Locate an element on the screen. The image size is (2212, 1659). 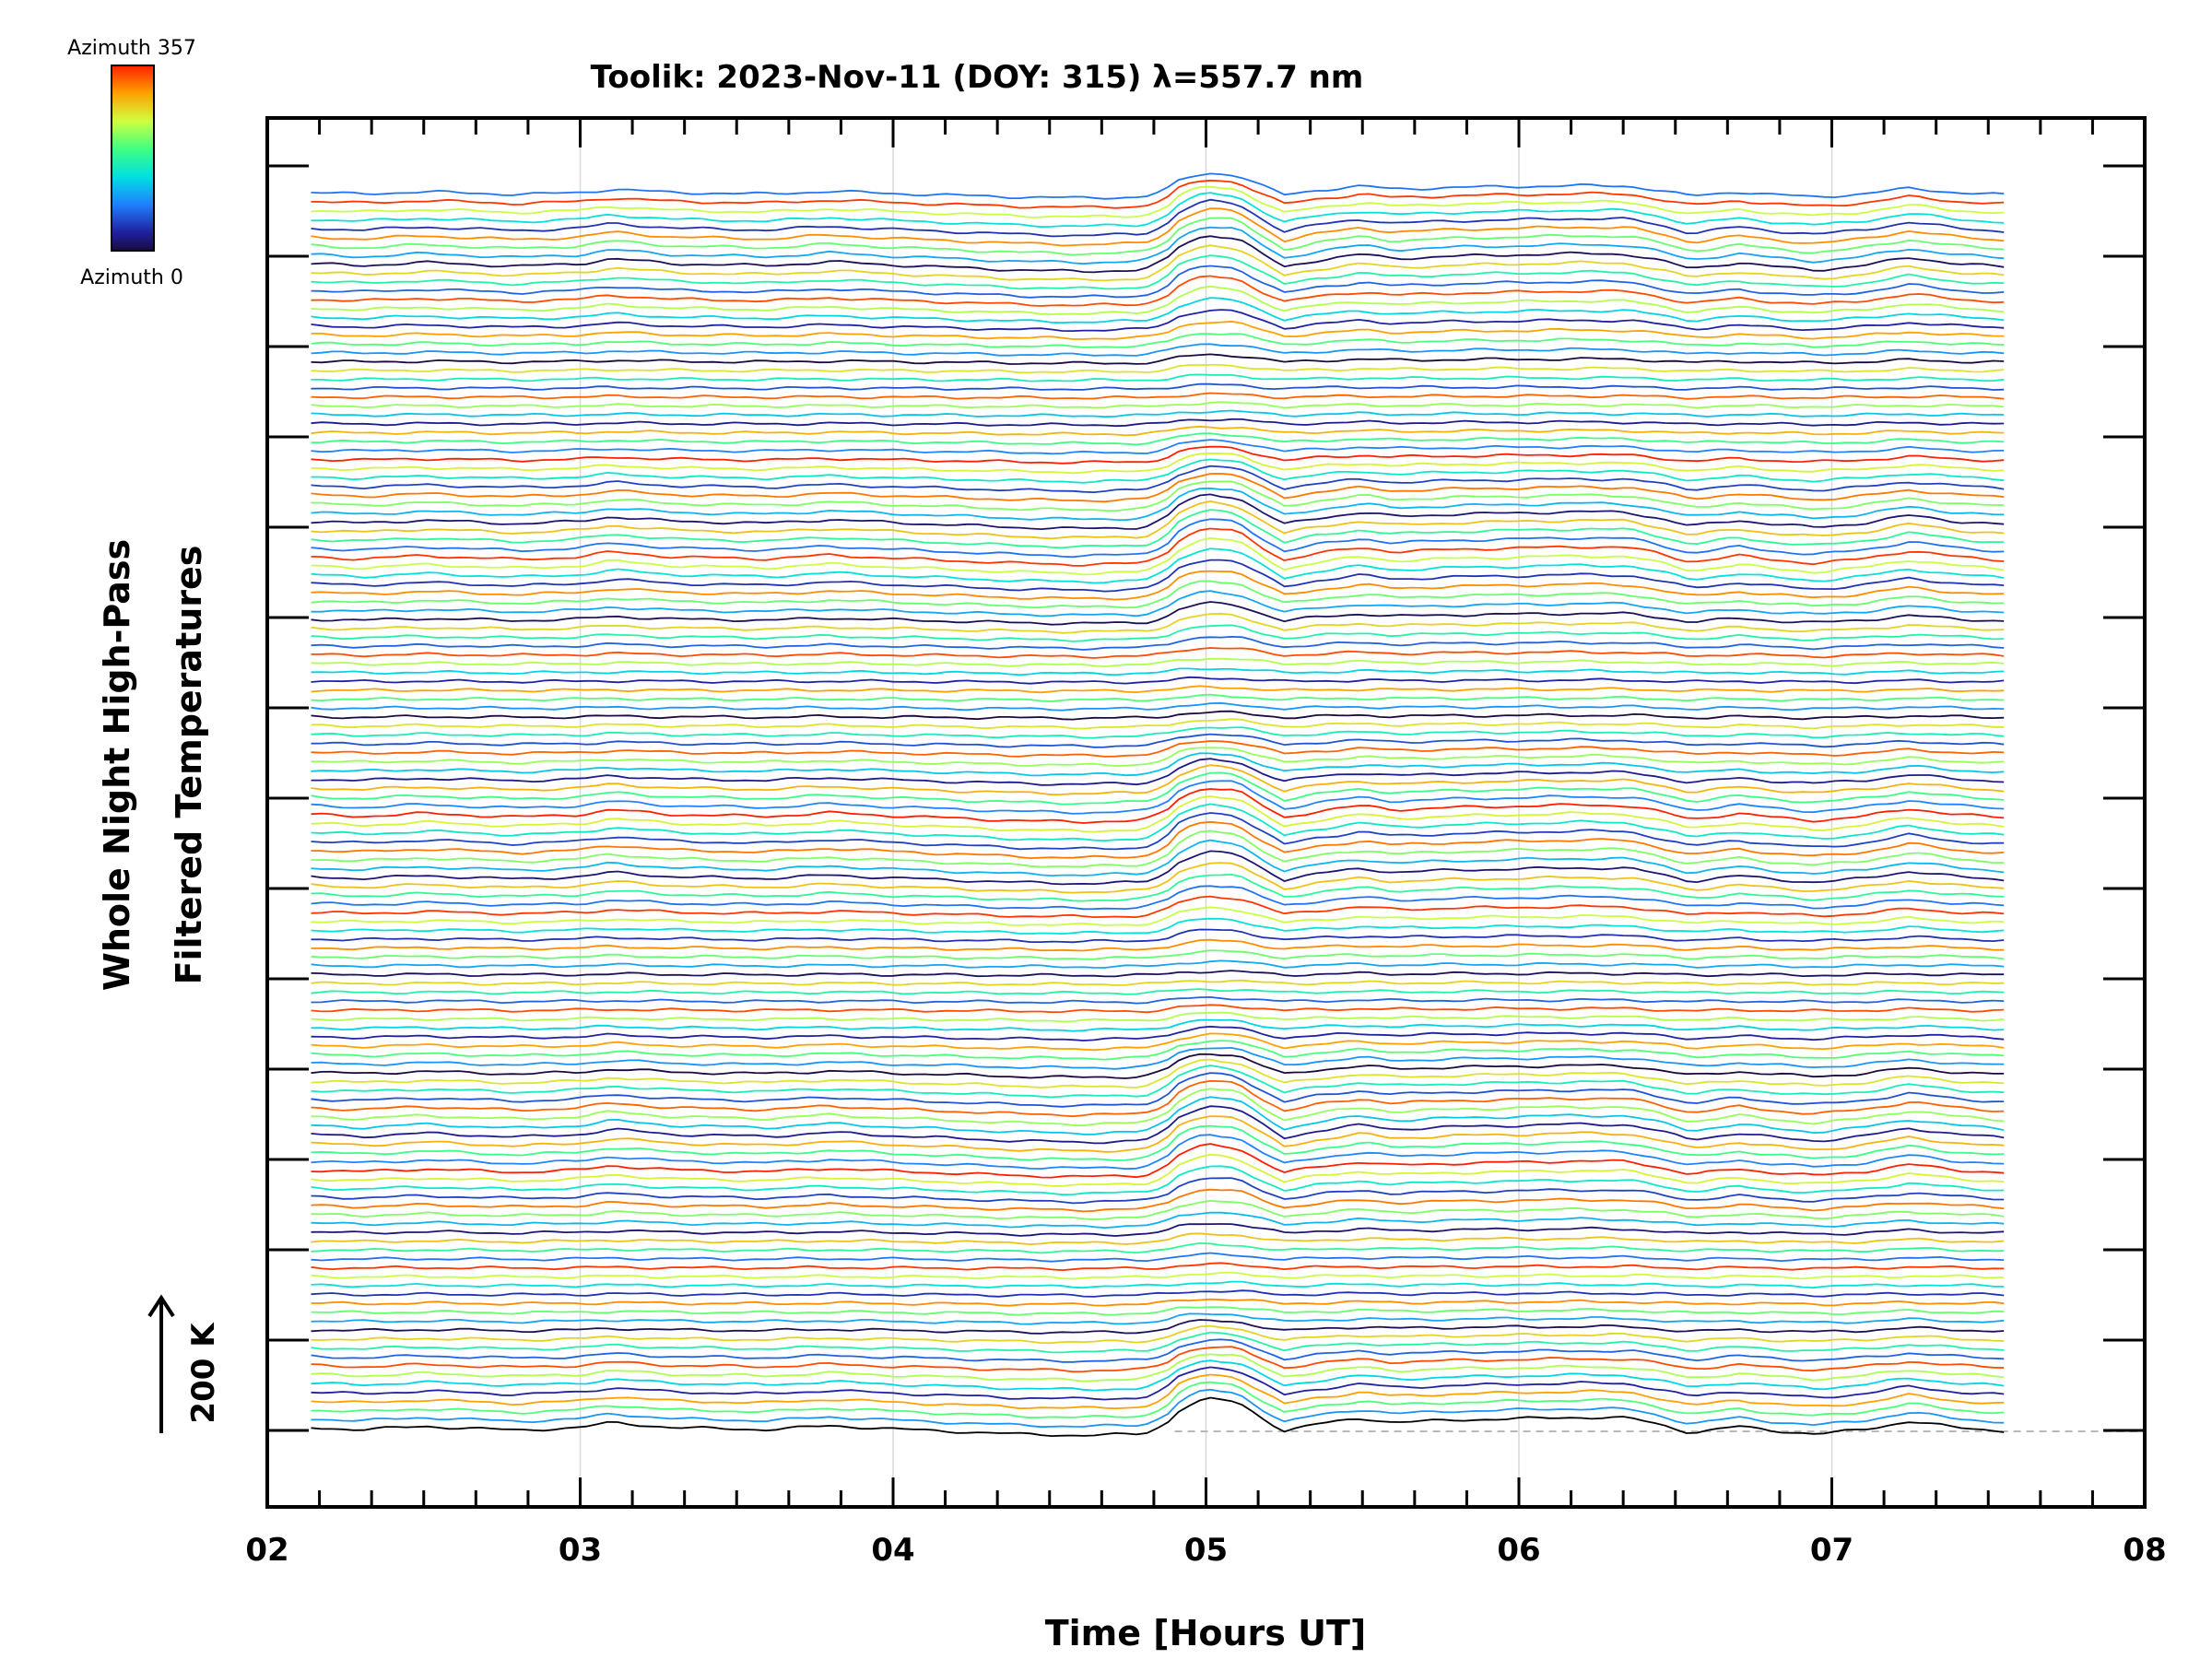
x-tick-label: 08 is located at coordinates (2144, 1550).